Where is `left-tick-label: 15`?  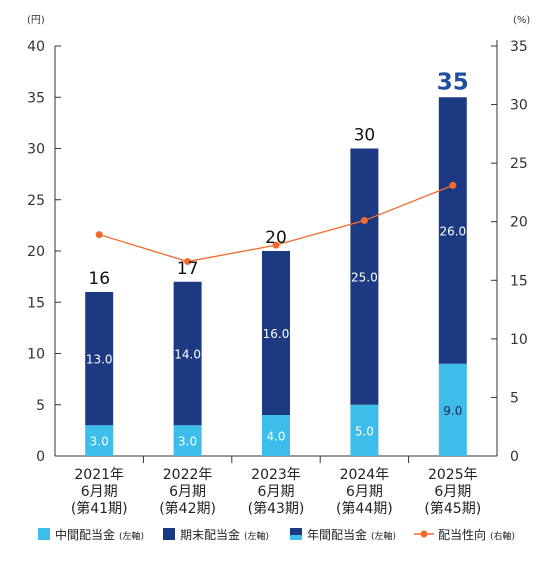
left-tick-label: 15 is located at coordinates (36, 303).